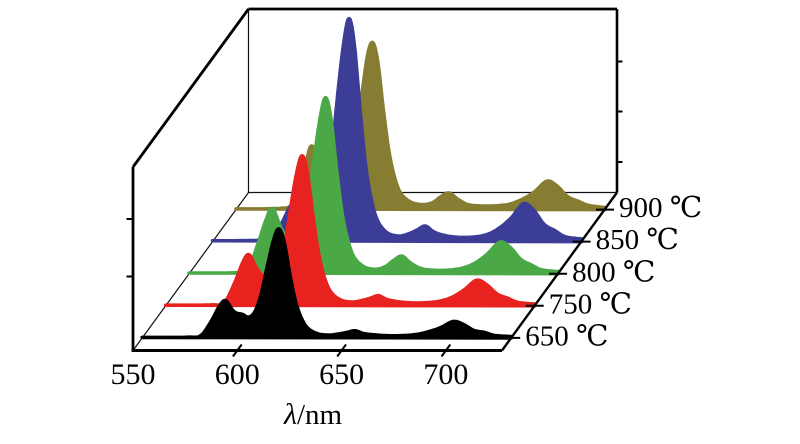 The height and width of the screenshot is (444, 800). I want to click on x-axis-labels: 550 600 650 700, so click(290, 374).